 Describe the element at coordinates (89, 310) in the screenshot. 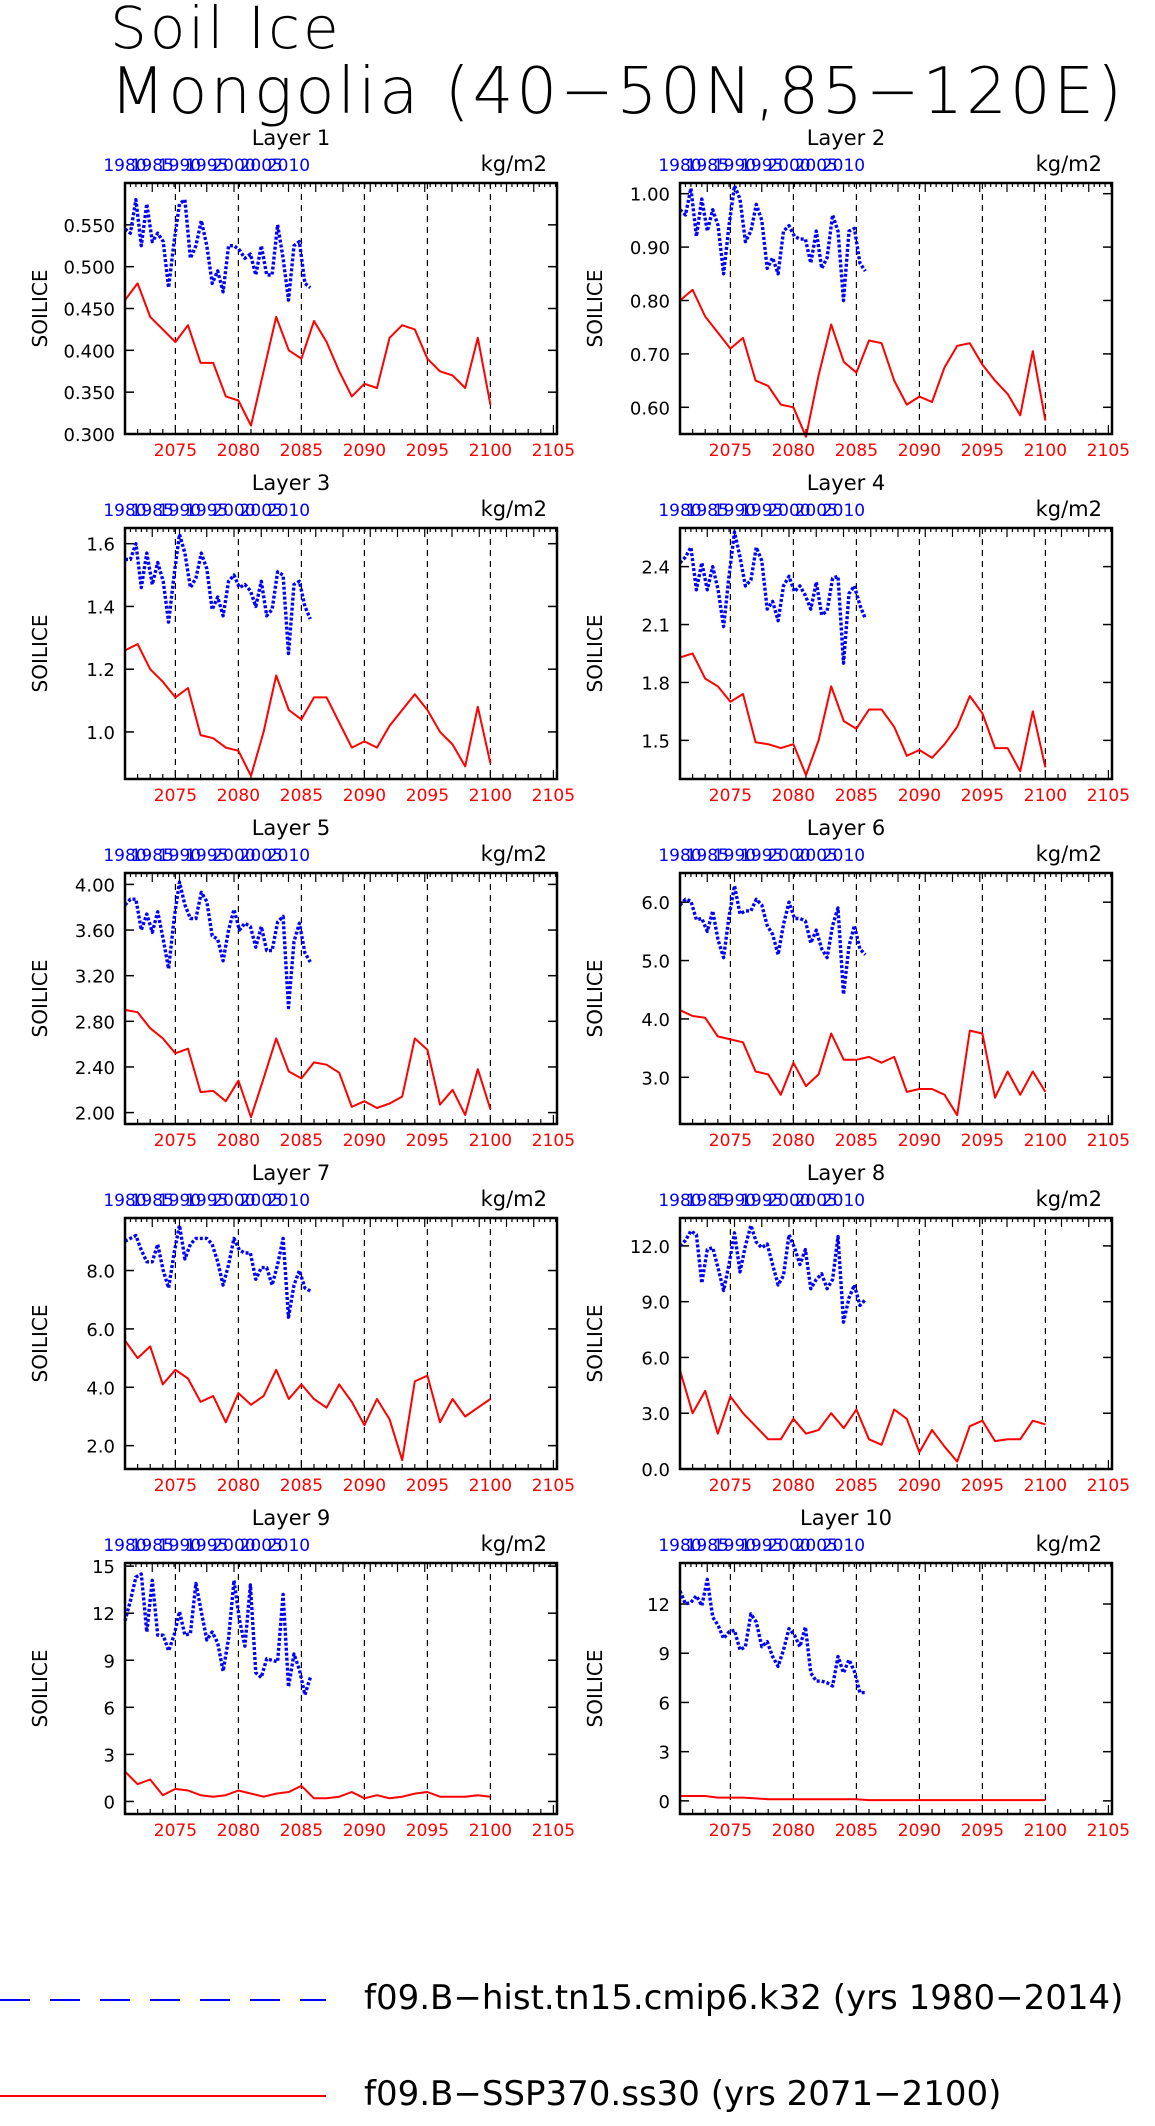

I see `y-tick-label: 0.450` at that location.